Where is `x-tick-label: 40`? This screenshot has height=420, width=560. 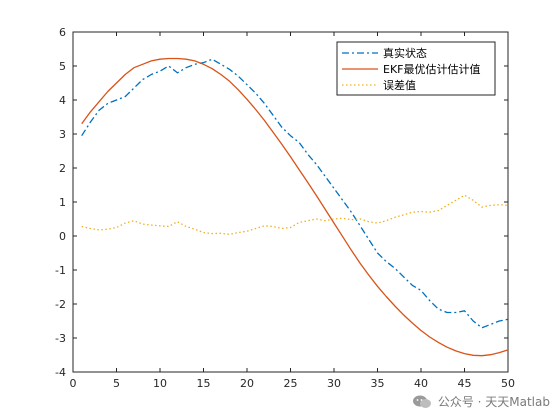 x-tick-label: 40 is located at coordinates (421, 383).